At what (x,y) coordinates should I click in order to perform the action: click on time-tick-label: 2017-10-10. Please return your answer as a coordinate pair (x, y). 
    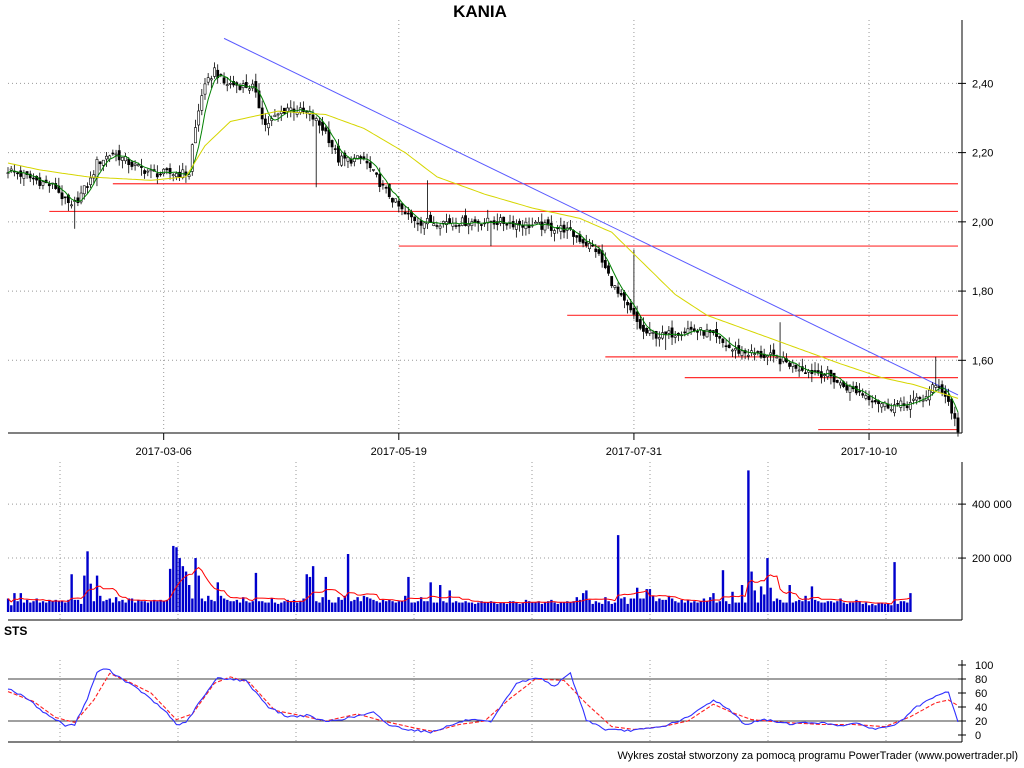
    Looking at the image, I should click on (869, 452).